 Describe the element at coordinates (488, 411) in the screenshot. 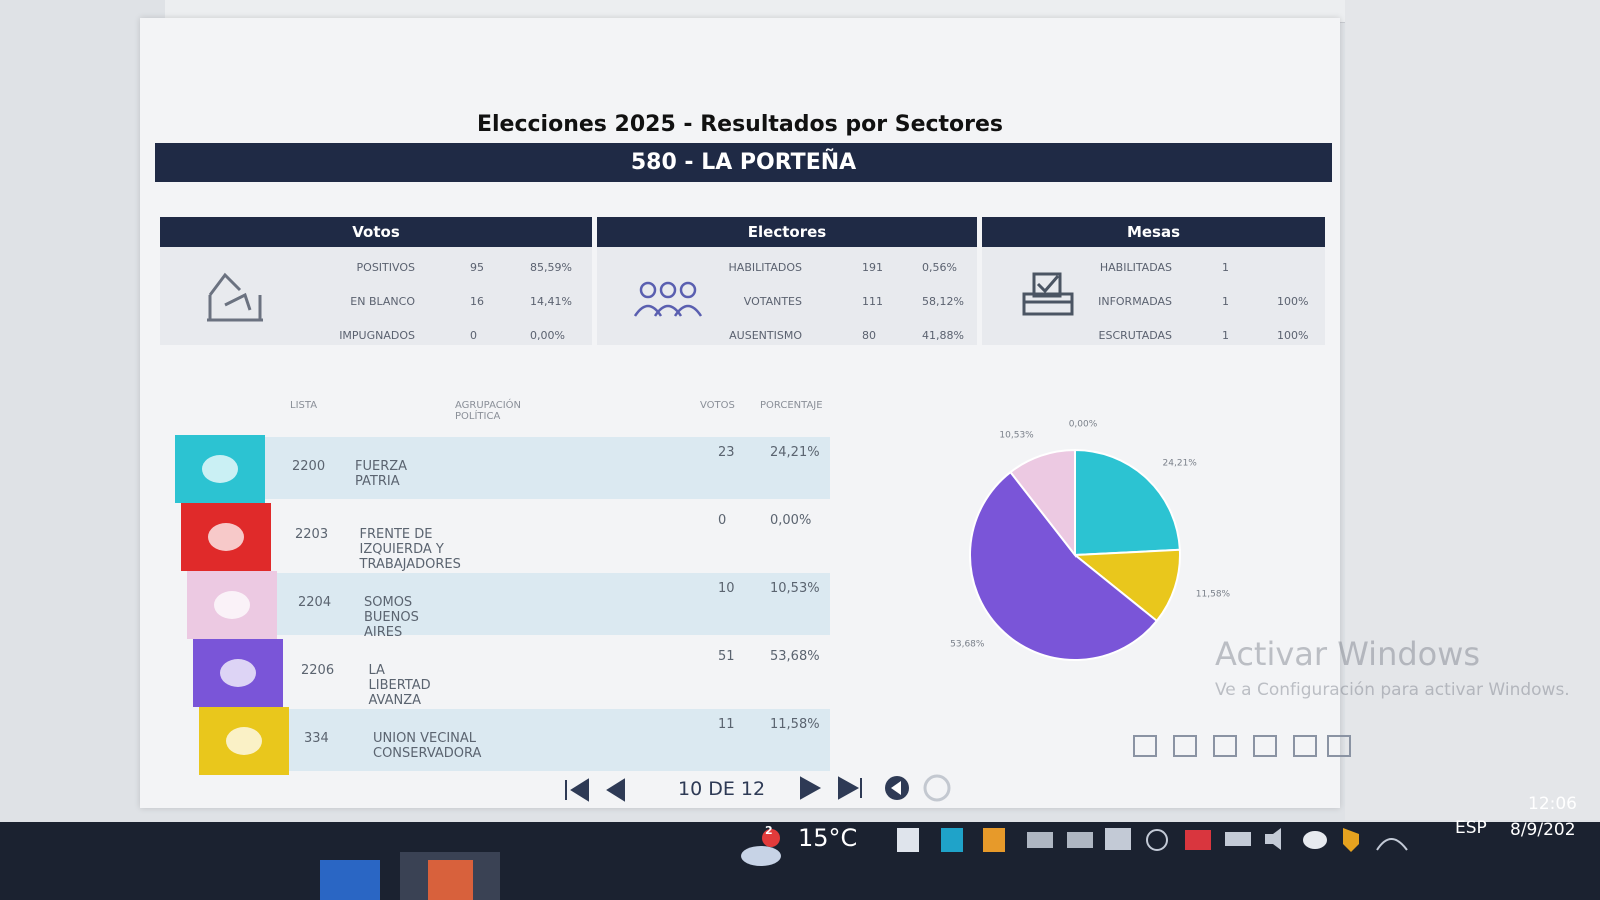

I see `column-header: AGRUPACIÓN POLÍTICA` at that location.